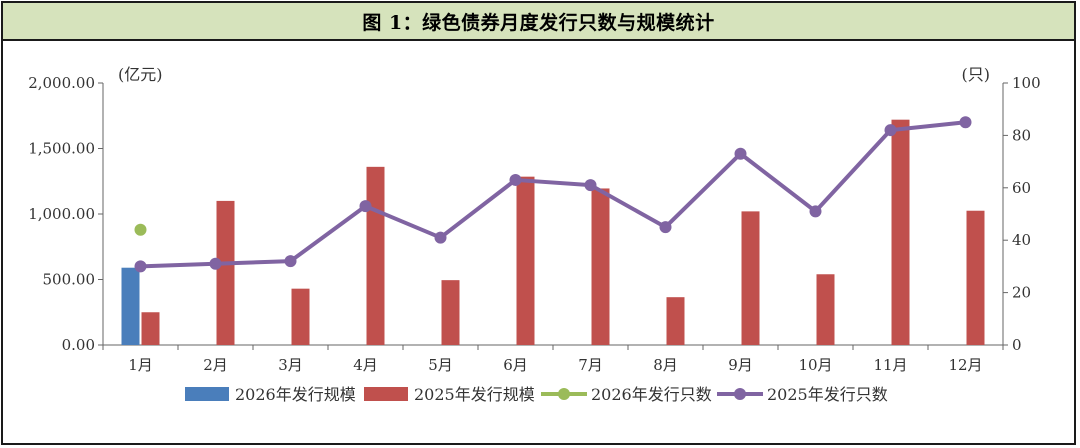 This screenshot has height=448, width=1080. I want to click on left-tick-label: 2,000.00, so click(61, 83).